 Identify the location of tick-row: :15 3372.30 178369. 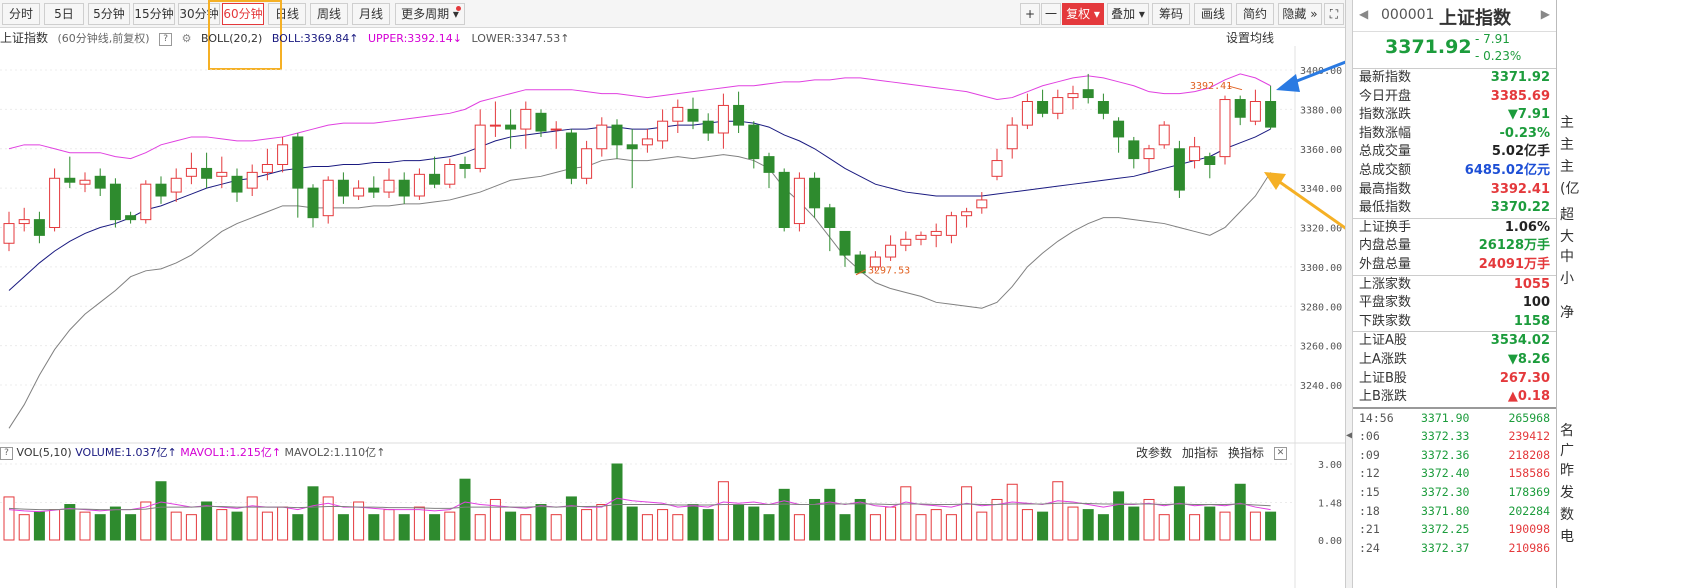
(1454, 492).